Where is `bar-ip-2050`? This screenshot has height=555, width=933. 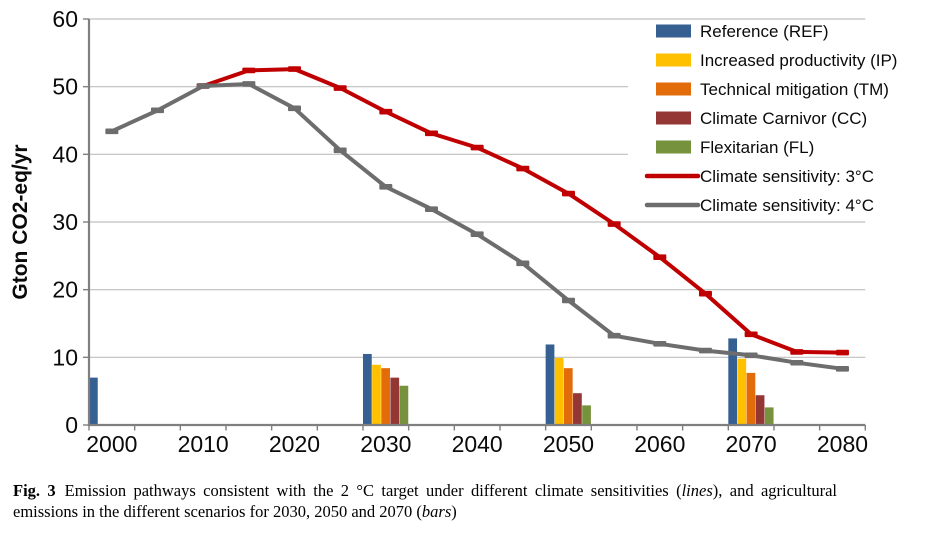
bar-ip-2050 is located at coordinates (559, 391).